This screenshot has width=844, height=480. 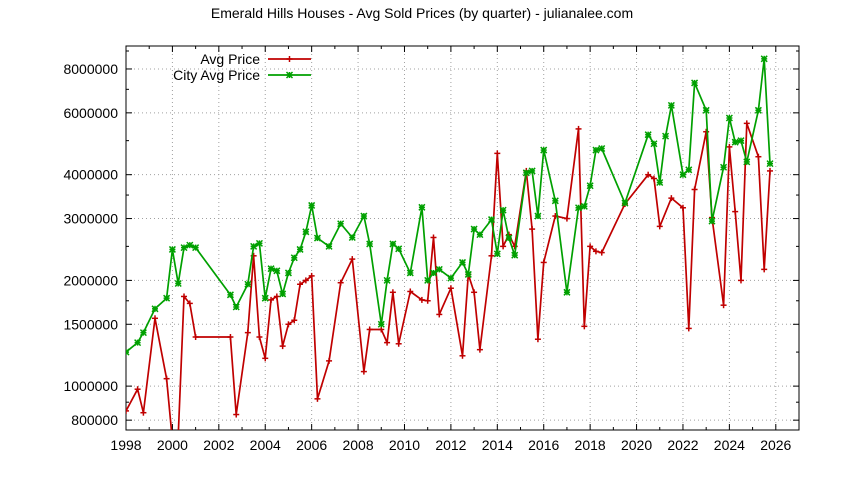 I want to click on x-tick-label: 2014, so click(x=497, y=445).